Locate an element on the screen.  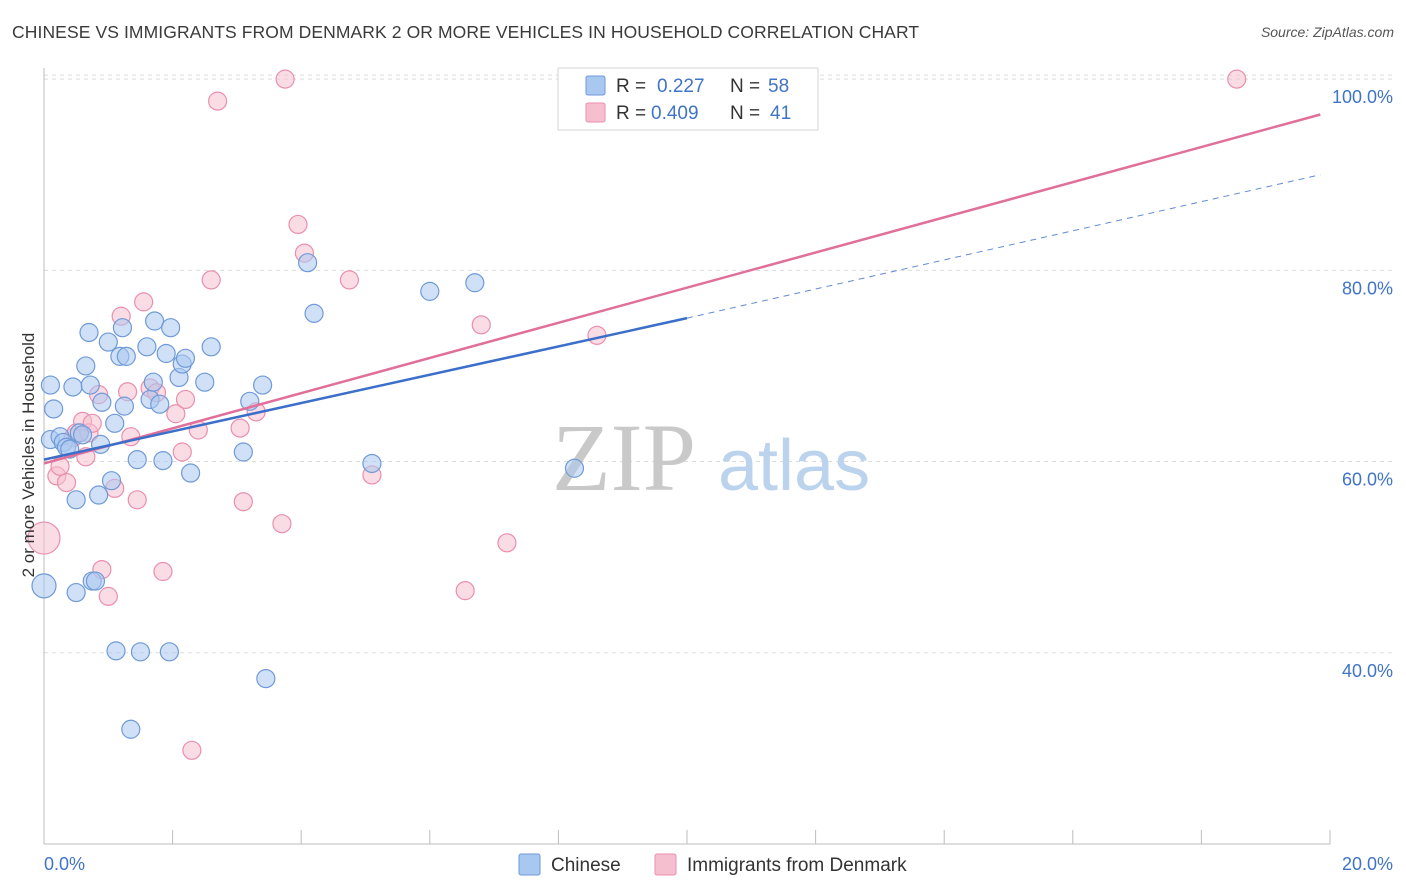
stats-swatch-chinese is located at coordinates (595, 85).